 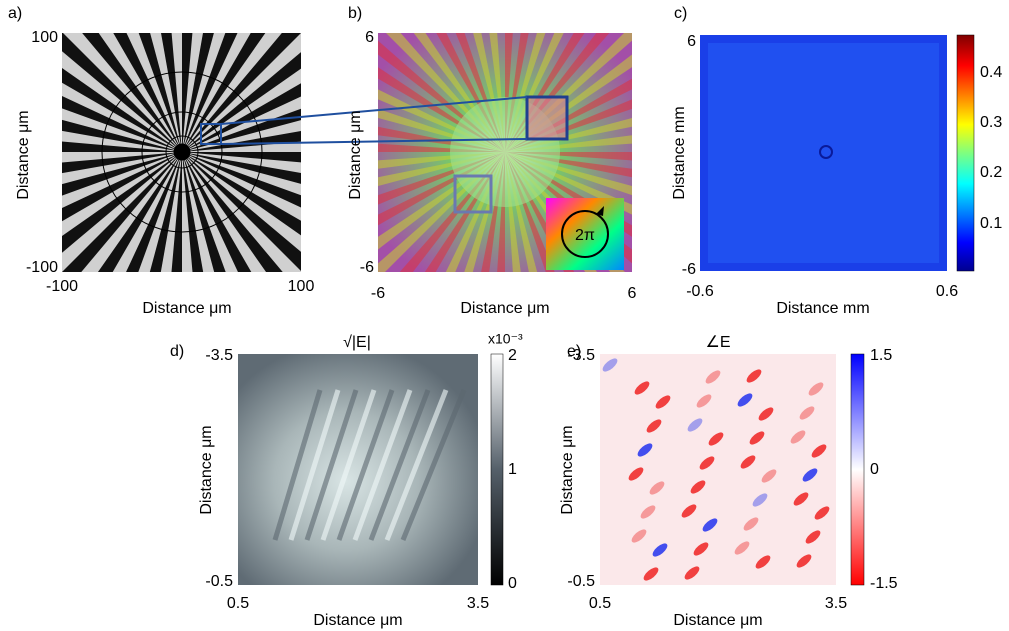 I want to click on x-tick-label: -6, so click(x=378, y=293).